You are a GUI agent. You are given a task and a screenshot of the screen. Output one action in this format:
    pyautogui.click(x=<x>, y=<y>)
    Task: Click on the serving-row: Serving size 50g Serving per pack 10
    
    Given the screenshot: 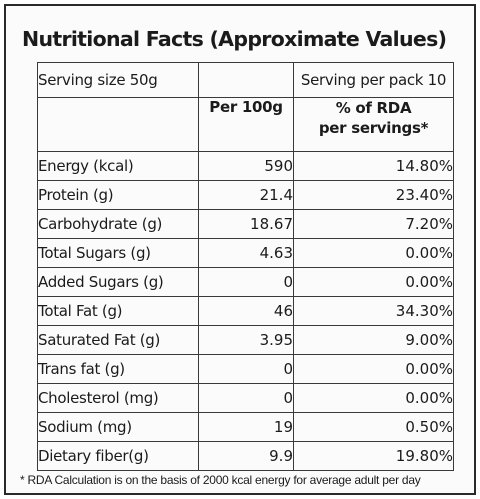 What is the action you would take?
    pyautogui.click(x=245, y=80)
    